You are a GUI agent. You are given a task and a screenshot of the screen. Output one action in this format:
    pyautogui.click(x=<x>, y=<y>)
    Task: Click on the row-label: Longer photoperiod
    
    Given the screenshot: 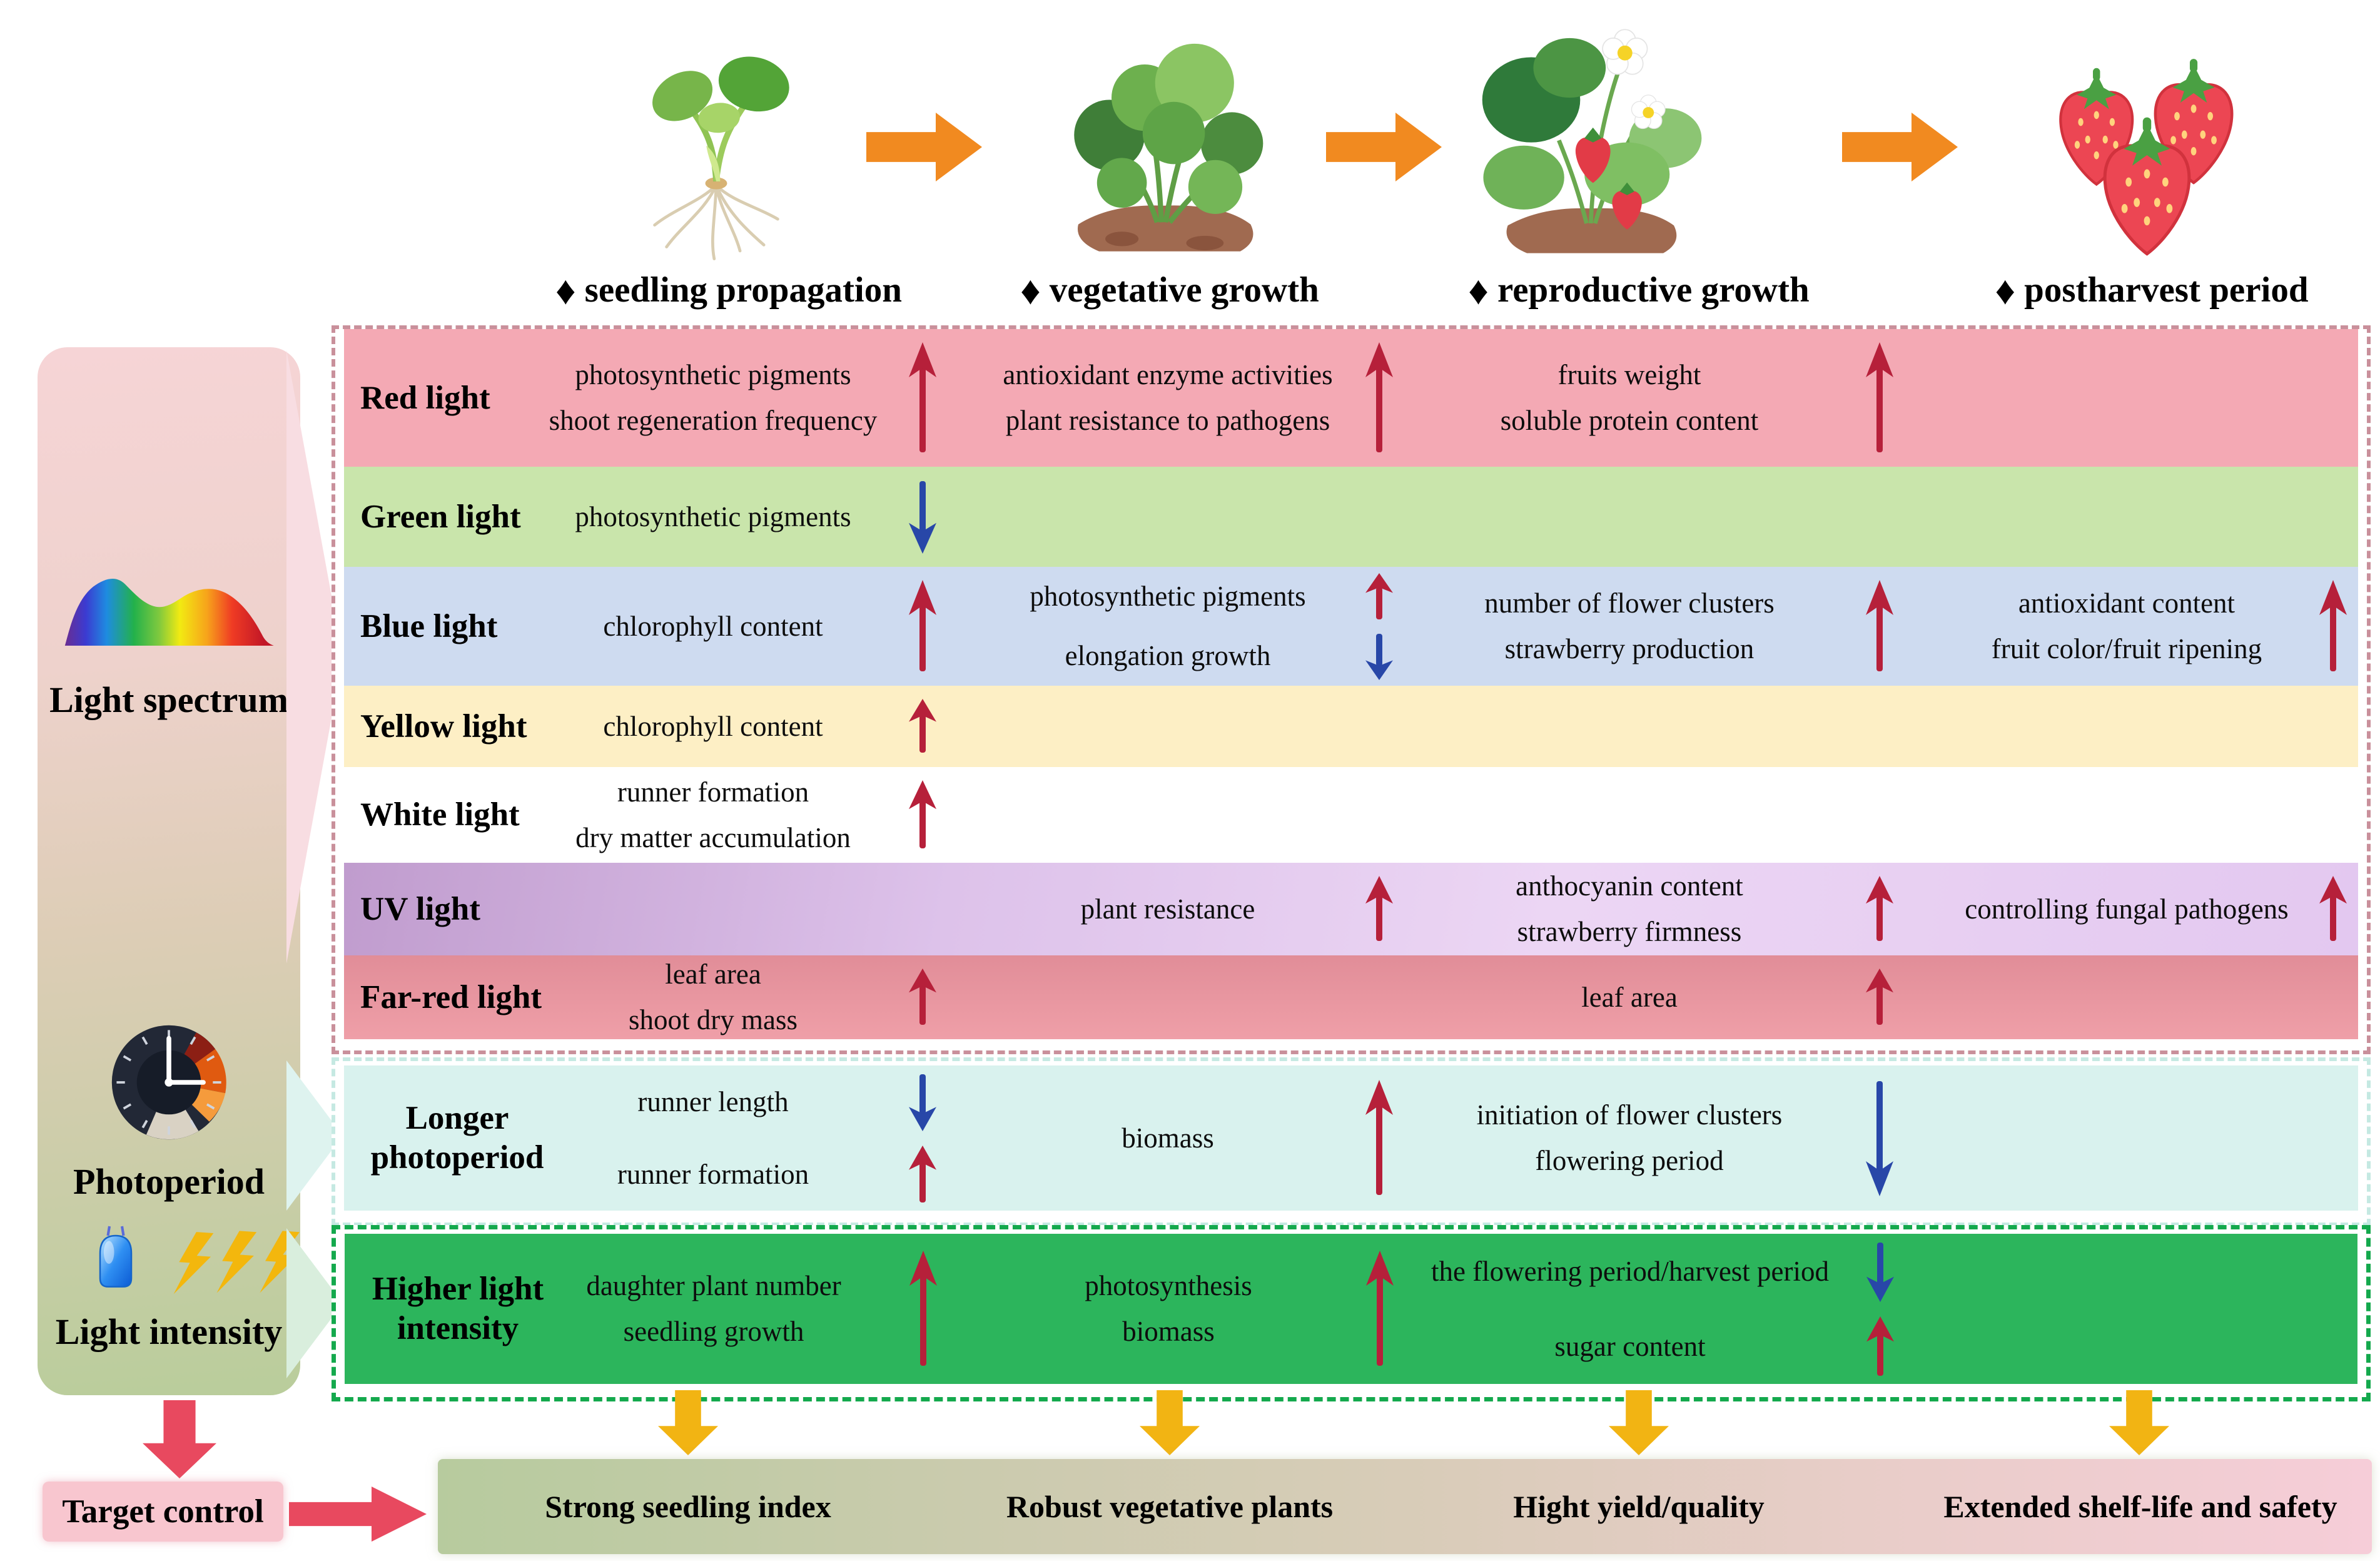 What is the action you would take?
    pyautogui.click(x=457, y=1138)
    